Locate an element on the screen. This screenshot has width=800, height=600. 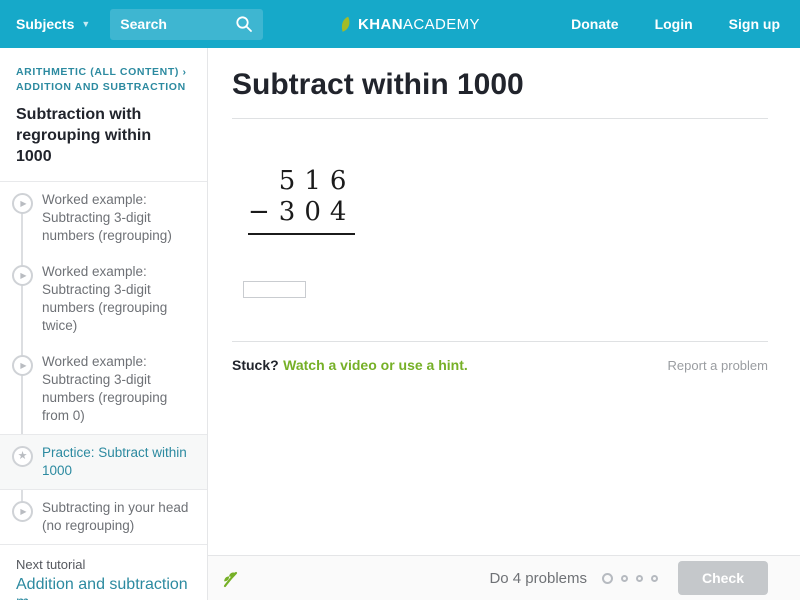
sidebar-item-practice-current: ★ Practice: Subtract within 1000 is located at coordinates (103, 462).